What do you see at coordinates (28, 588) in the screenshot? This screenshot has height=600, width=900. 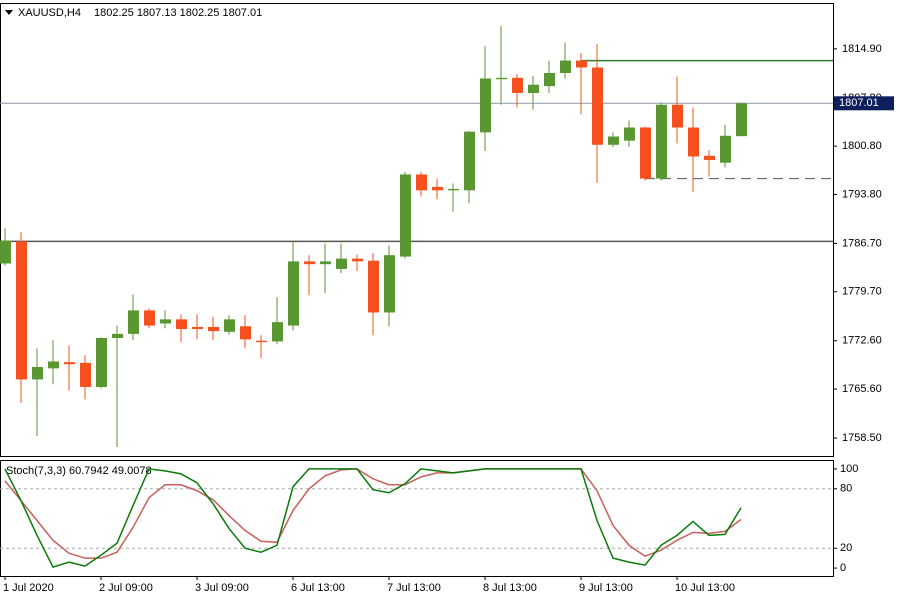 I see `x-tick-label: 1 Jul 2020` at bounding box center [28, 588].